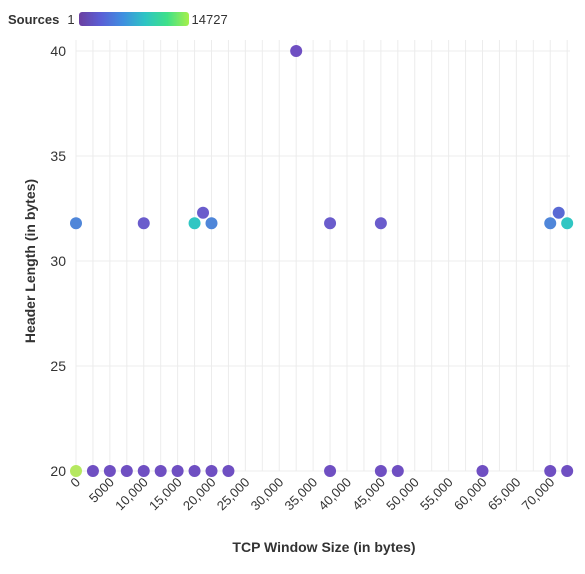 The width and height of the screenshot is (585, 574). I want to click on x-tick-label: 15,000, so click(165, 494).